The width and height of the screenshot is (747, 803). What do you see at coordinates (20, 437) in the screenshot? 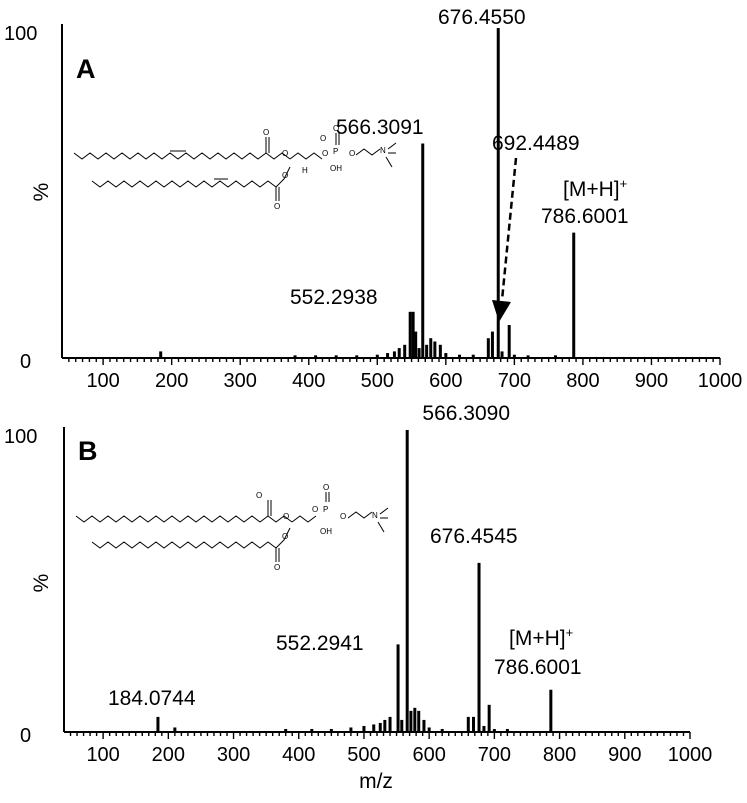
I see `y-tick-100-b: 100` at bounding box center [20, 437].